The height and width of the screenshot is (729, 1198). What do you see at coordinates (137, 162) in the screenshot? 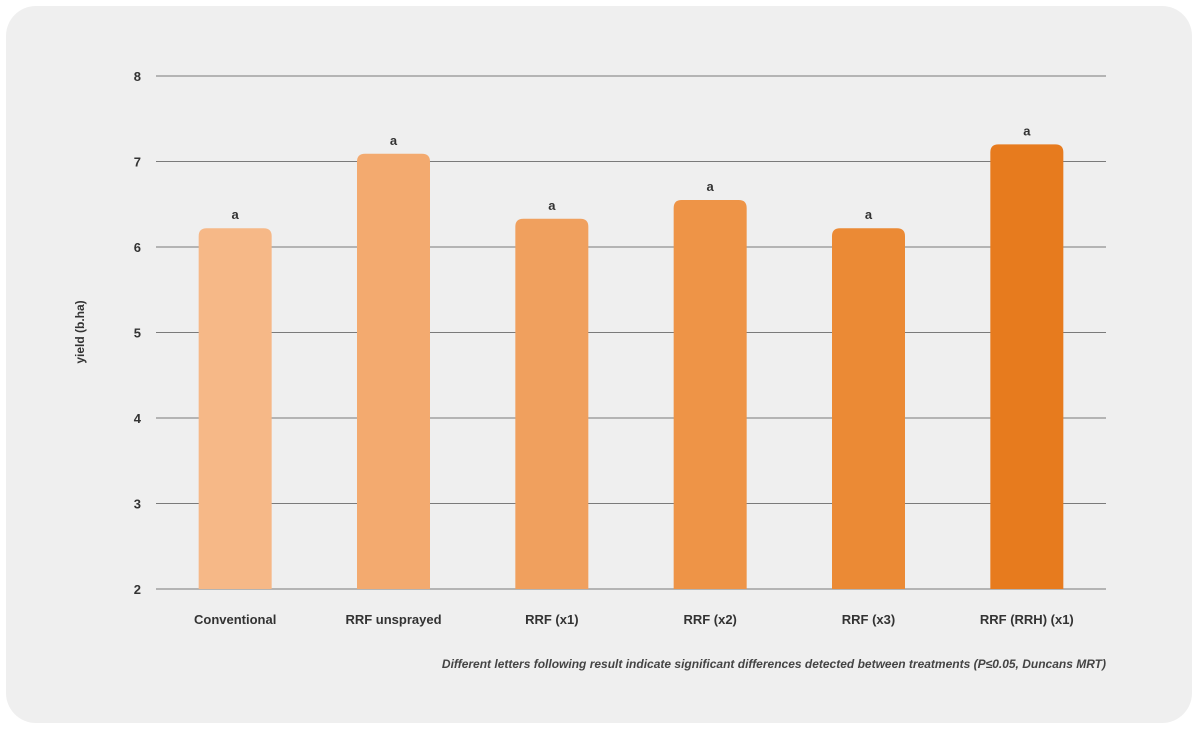
I see `y-tick-label: 7` at bounding box center [137, 162].